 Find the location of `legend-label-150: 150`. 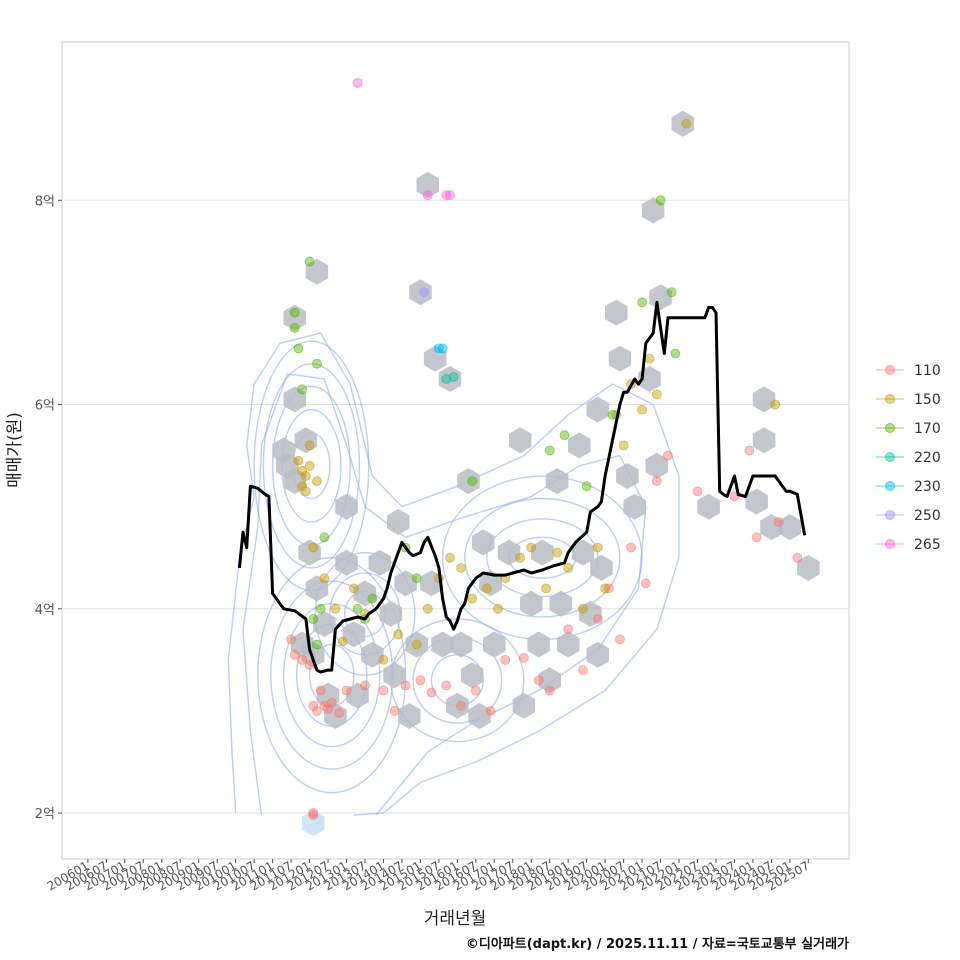

legend-label-150: 150 is located at coordinates (927, 400).